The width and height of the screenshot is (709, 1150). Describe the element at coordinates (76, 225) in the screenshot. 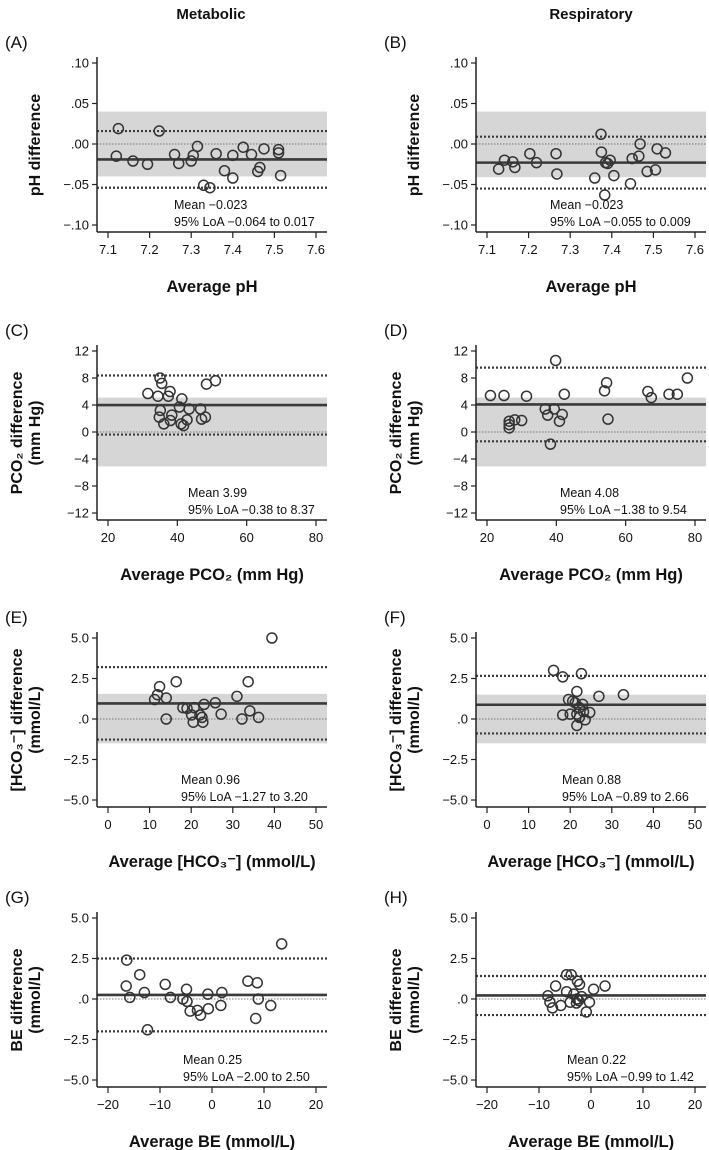

I see `y-tick-label: −.10` at that location.